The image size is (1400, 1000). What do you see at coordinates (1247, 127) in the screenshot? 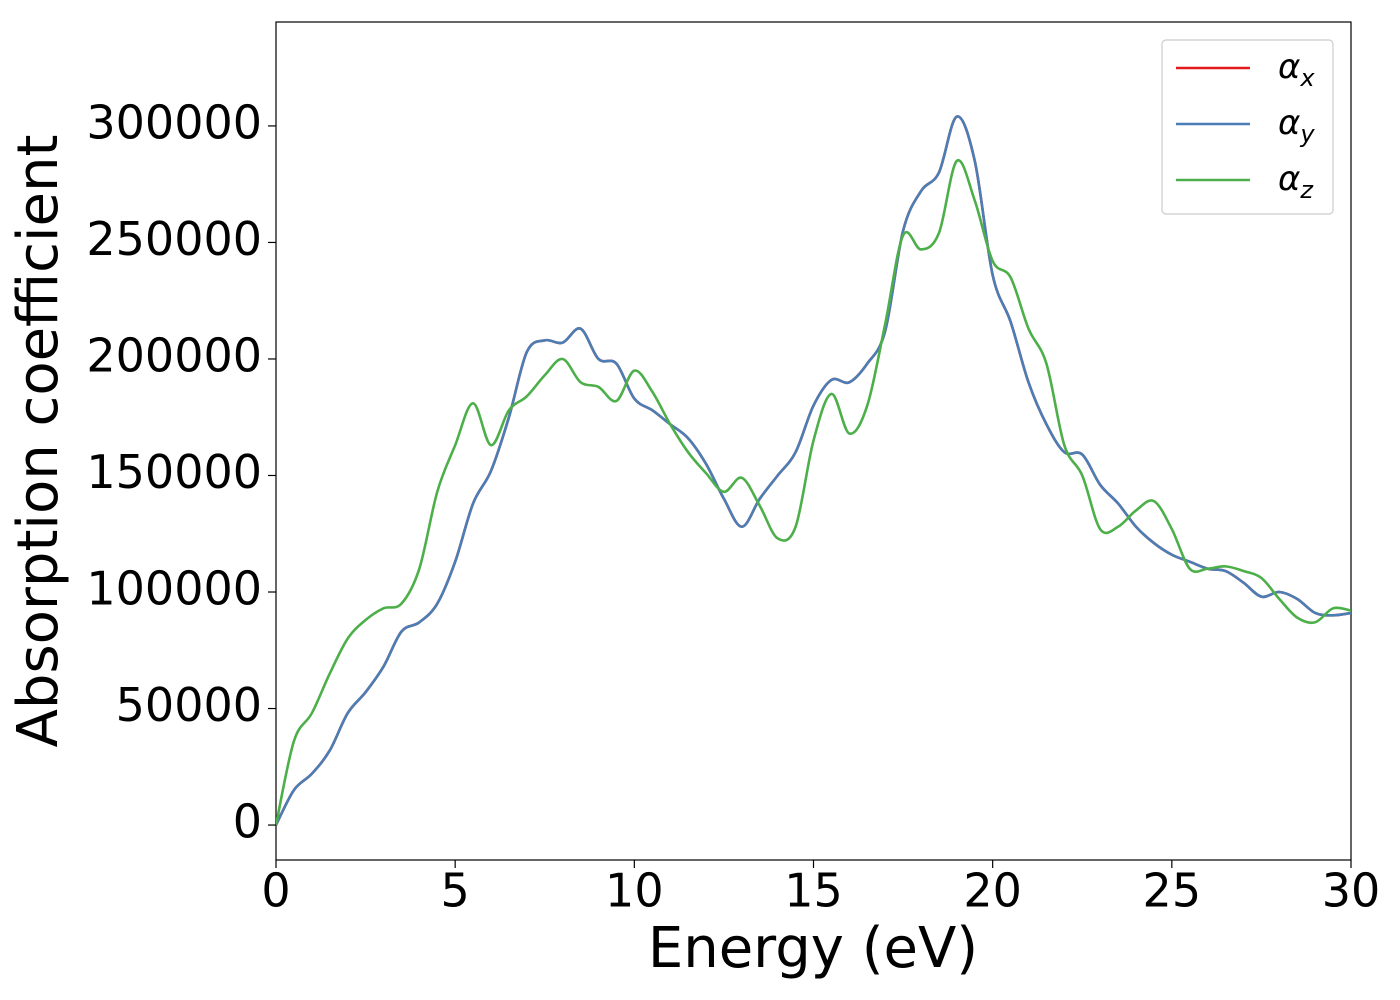
I see `legend-box` at bounding box center [1247, 127].